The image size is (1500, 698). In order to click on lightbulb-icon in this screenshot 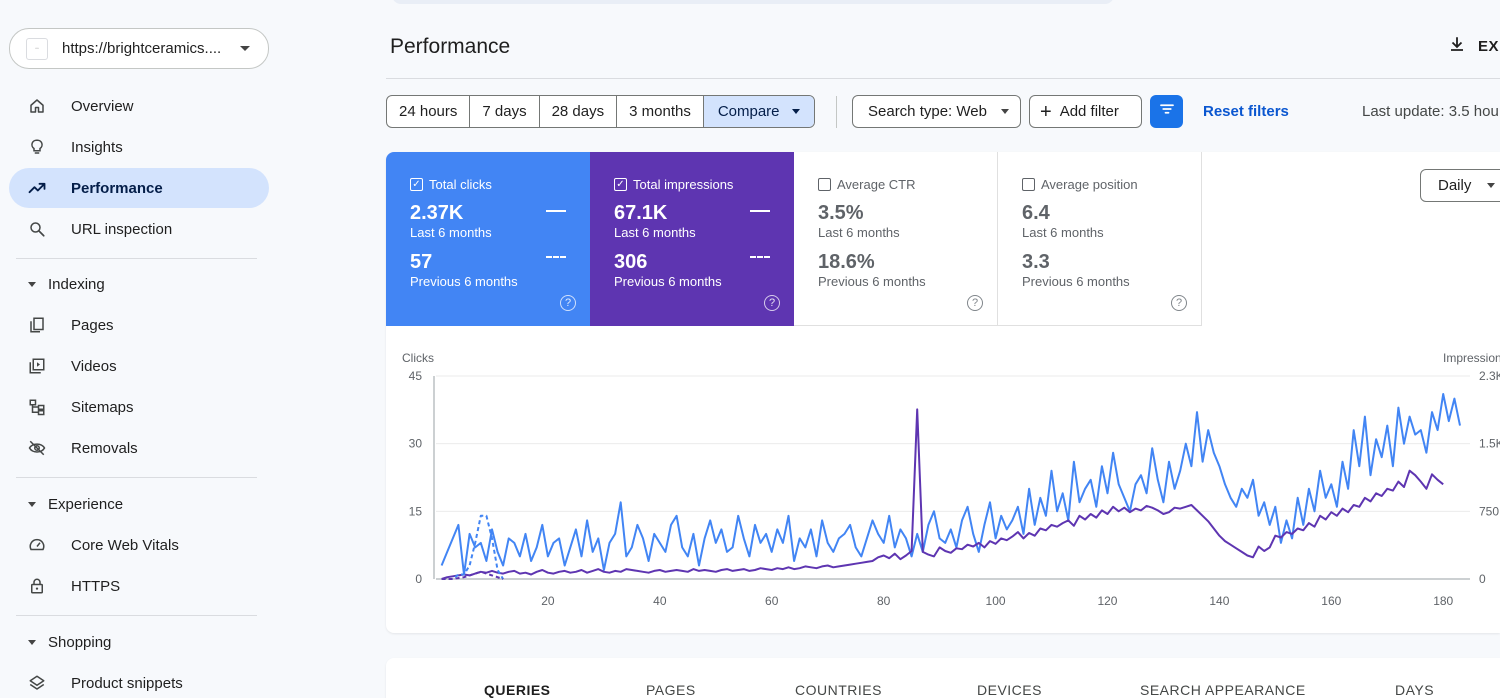, I will do `click(37, 147)`.